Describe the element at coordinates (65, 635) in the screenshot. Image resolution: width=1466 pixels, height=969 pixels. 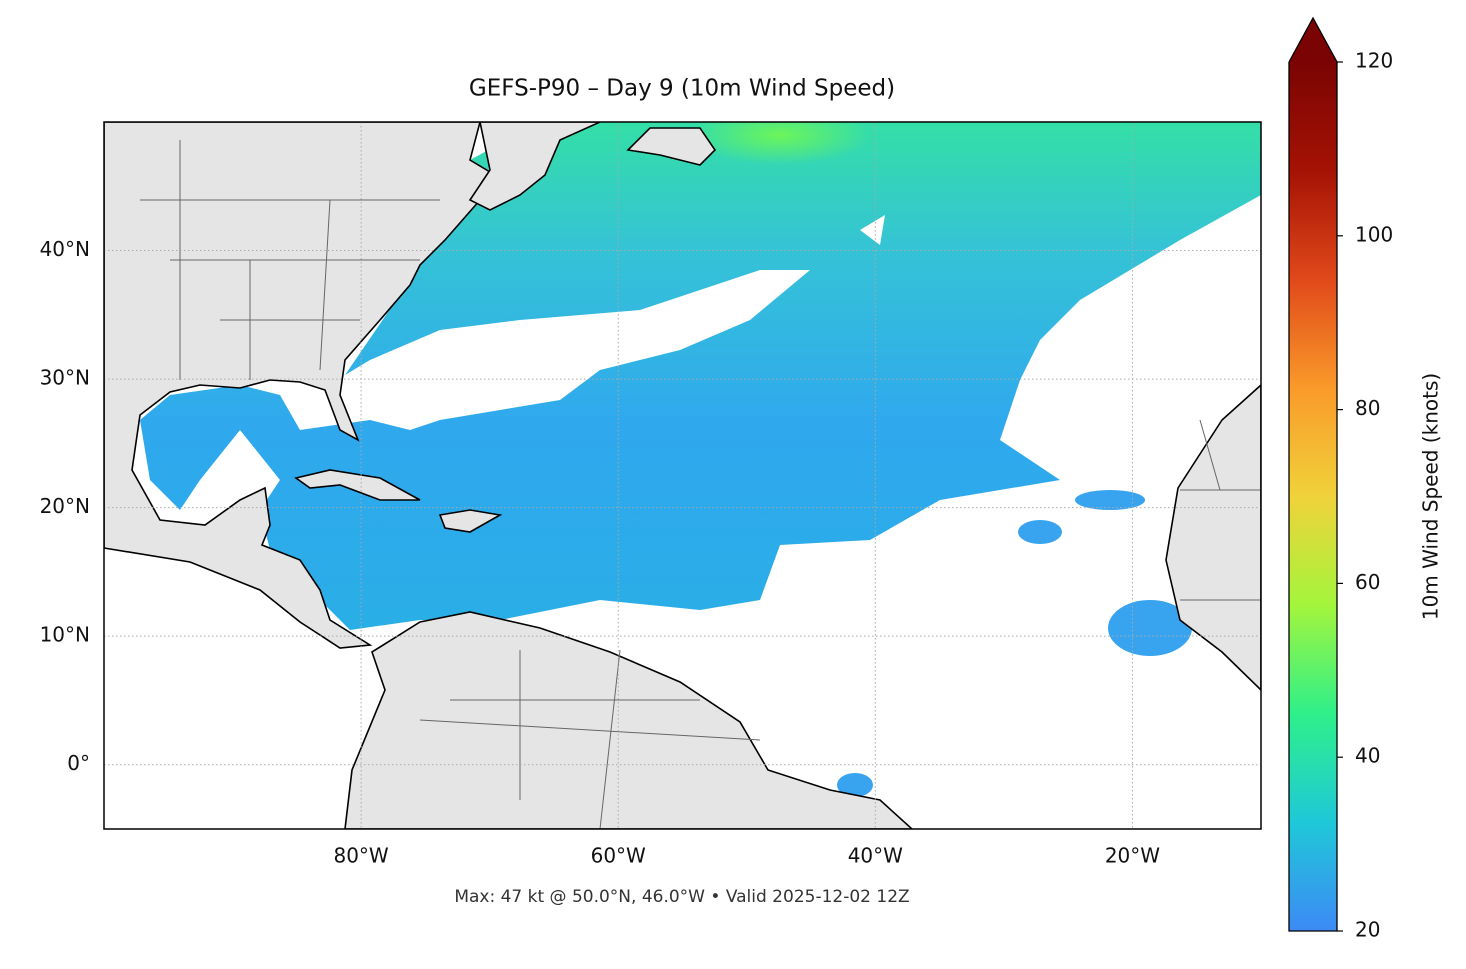
I see `y-tick-label: 10°N` at that location.